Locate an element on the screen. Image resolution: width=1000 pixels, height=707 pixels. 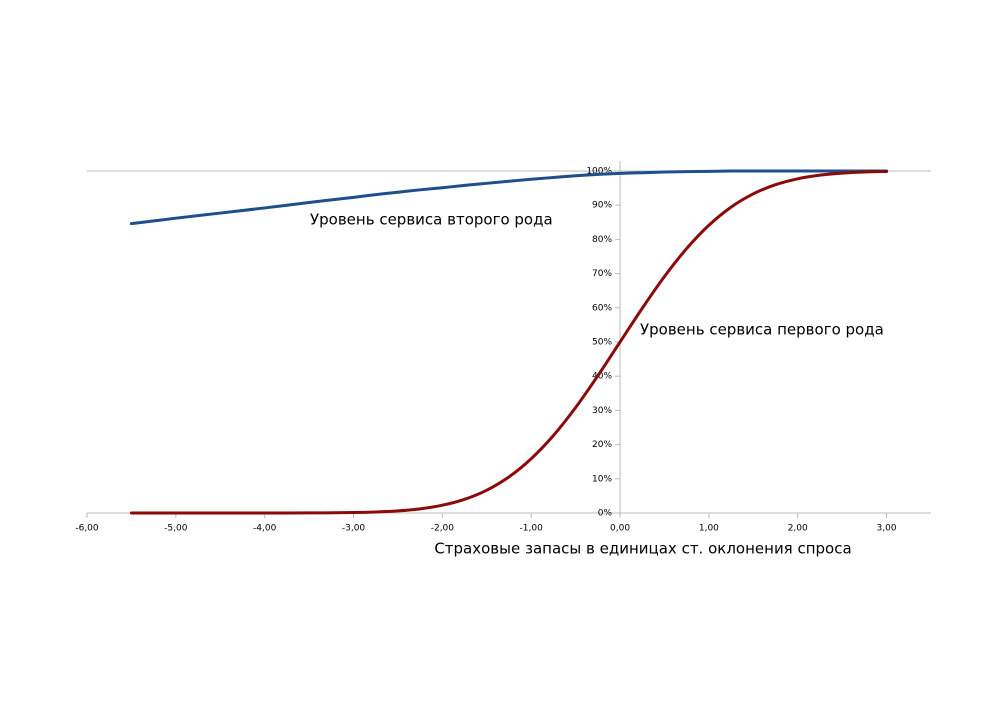
y-tick-label: 100% is located at coordinates (599, 172).